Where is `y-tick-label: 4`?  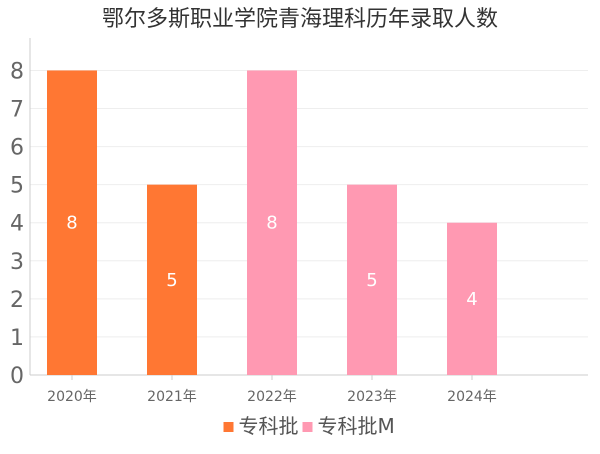 y-tick-label: 4 is located at coordinates (17, 224).